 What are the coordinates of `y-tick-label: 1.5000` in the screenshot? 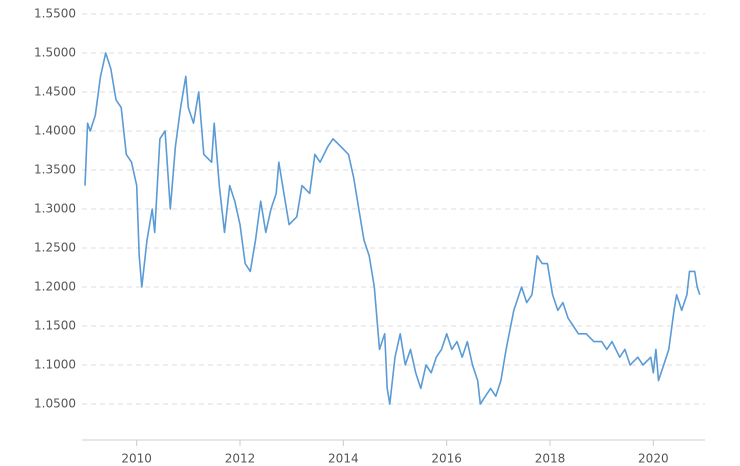 It's located at (55, 53).